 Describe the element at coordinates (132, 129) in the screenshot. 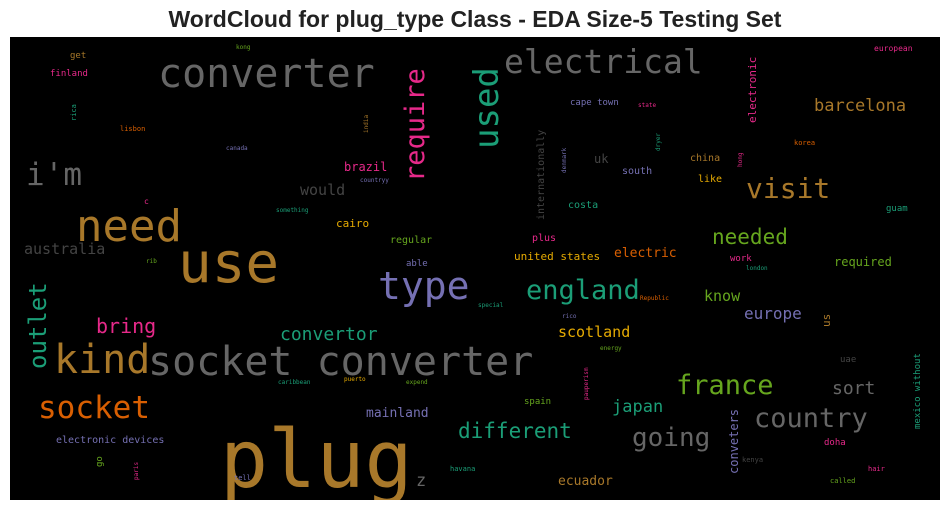

I see `word-lisbon: lisbon` at that location.